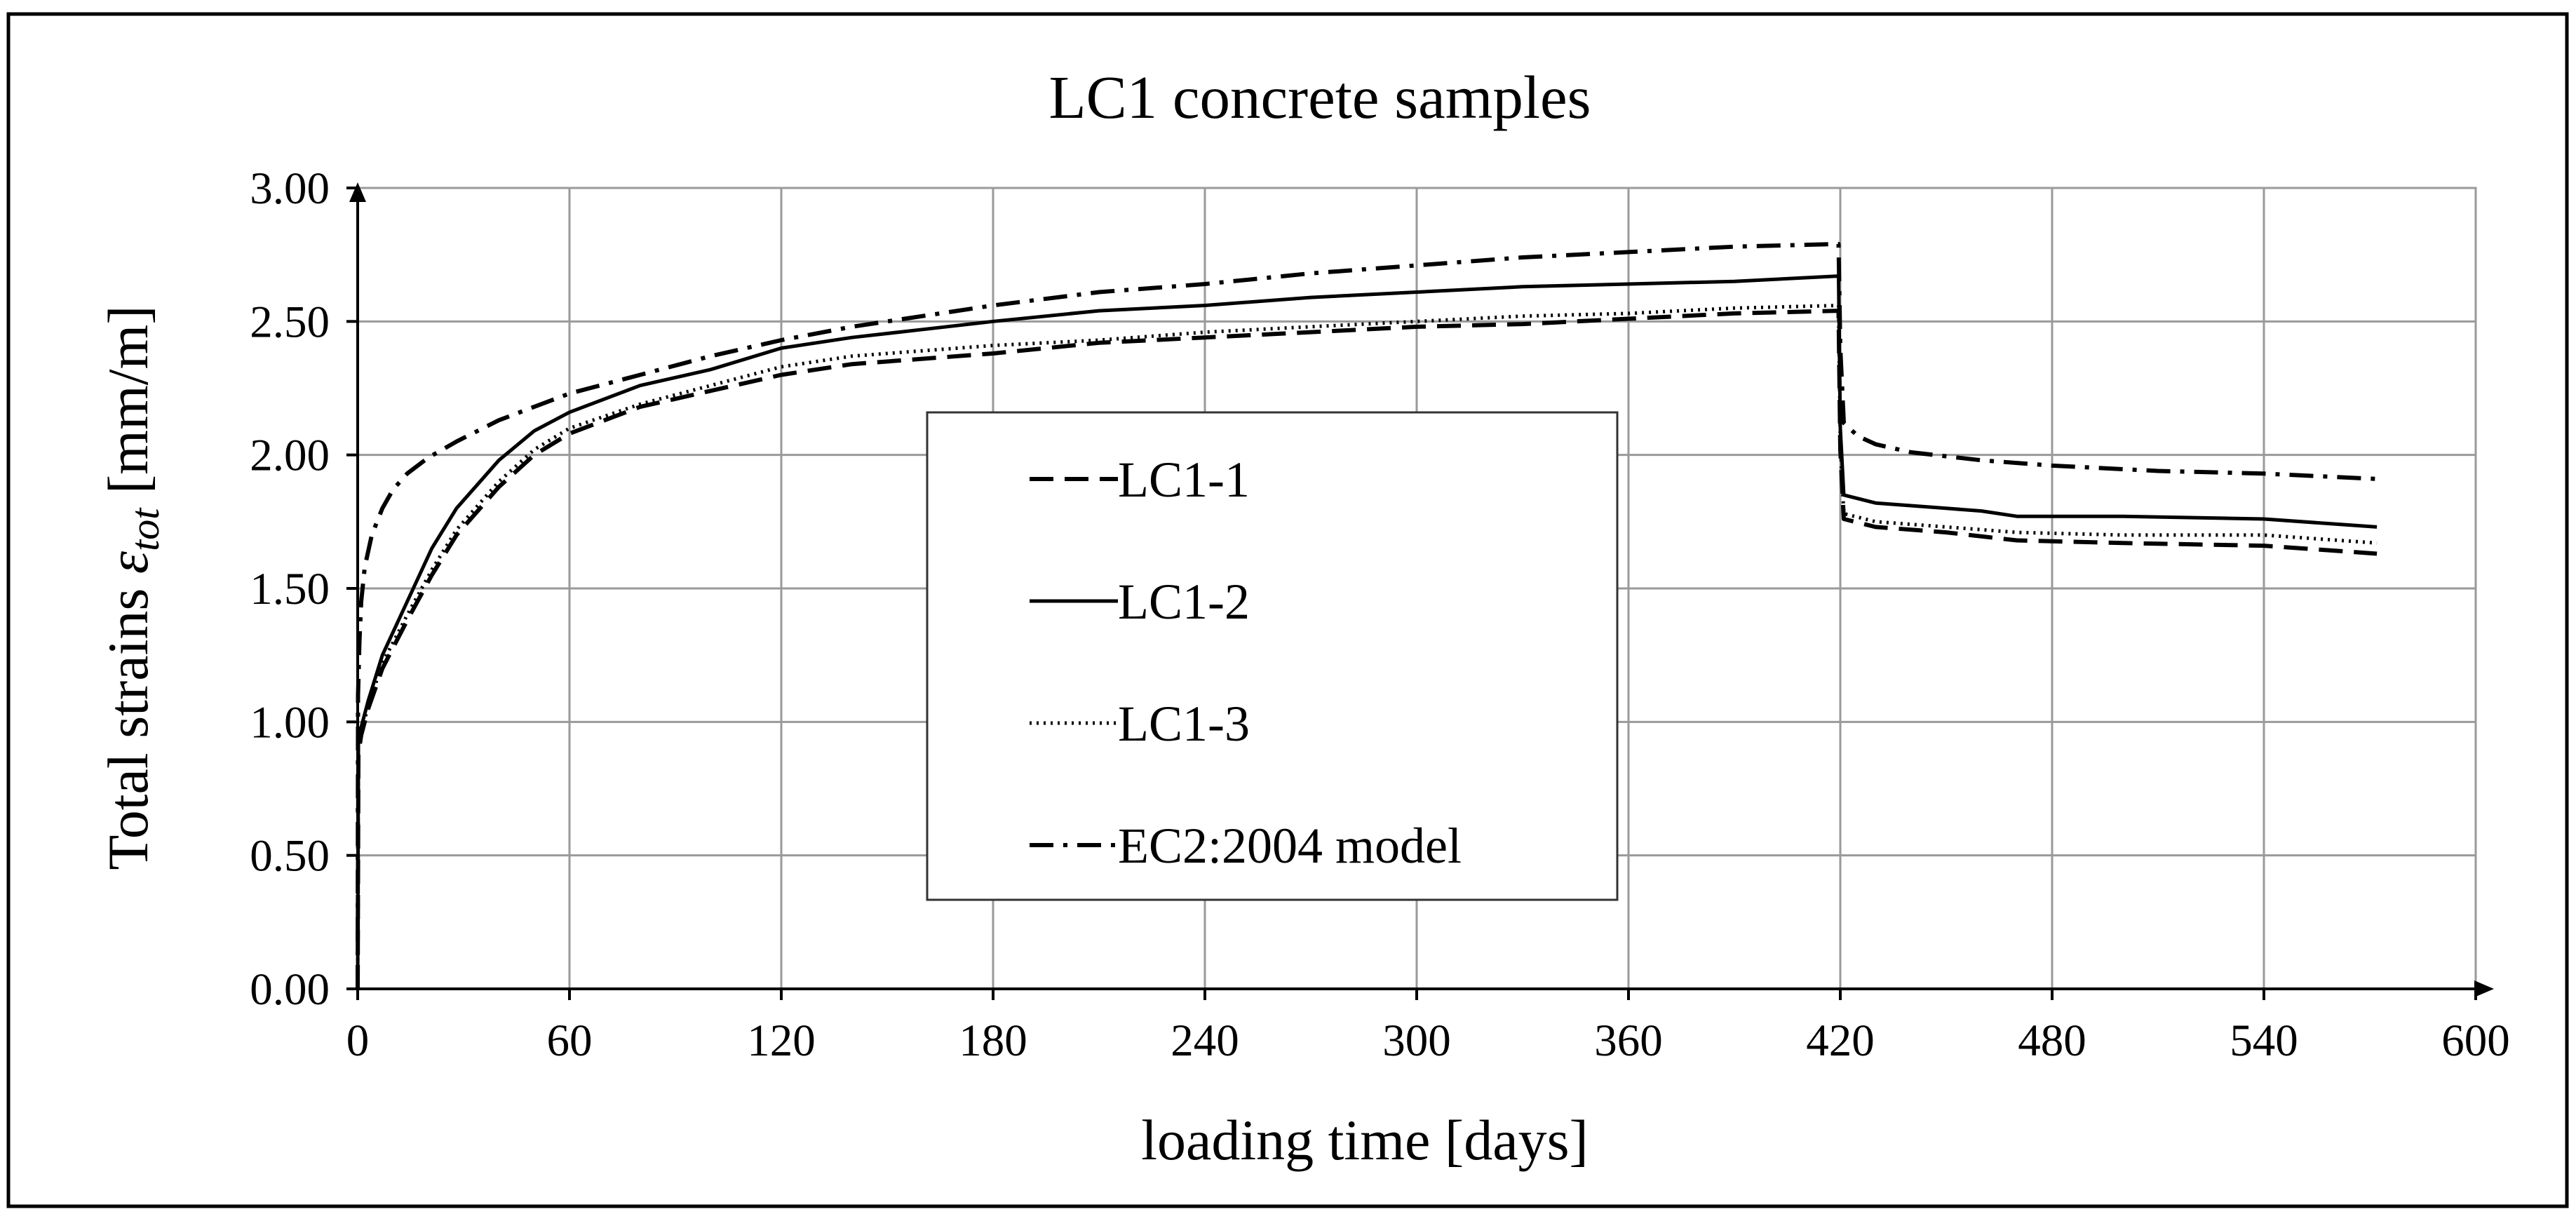  I want to click on legend-label-lc1-1: LC1-1, so click(1184, 480).